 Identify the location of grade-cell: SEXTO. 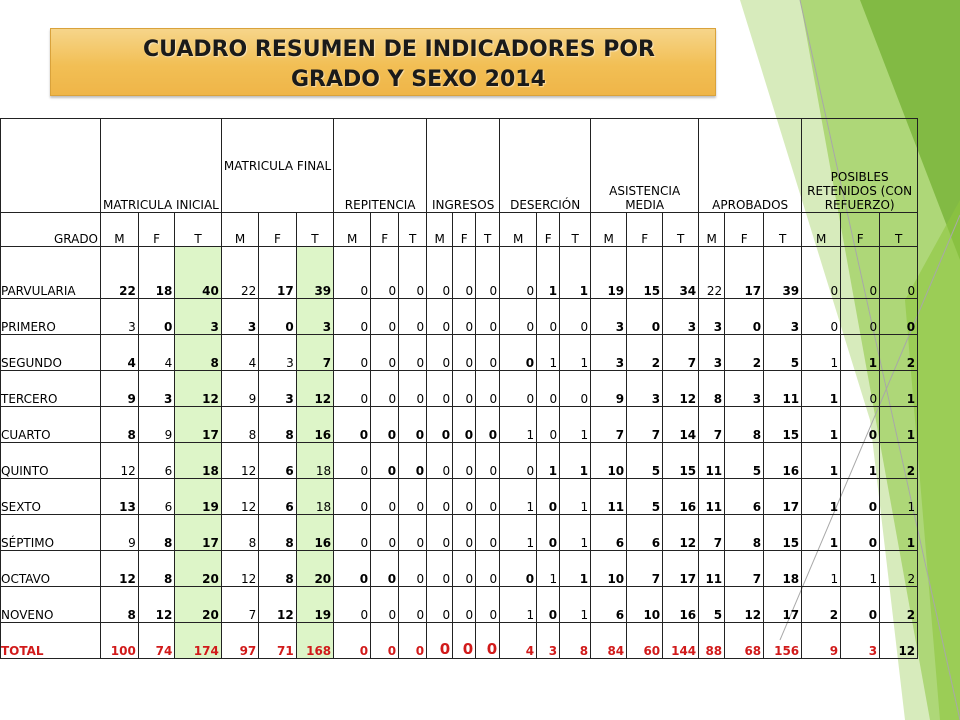
(50, 496).